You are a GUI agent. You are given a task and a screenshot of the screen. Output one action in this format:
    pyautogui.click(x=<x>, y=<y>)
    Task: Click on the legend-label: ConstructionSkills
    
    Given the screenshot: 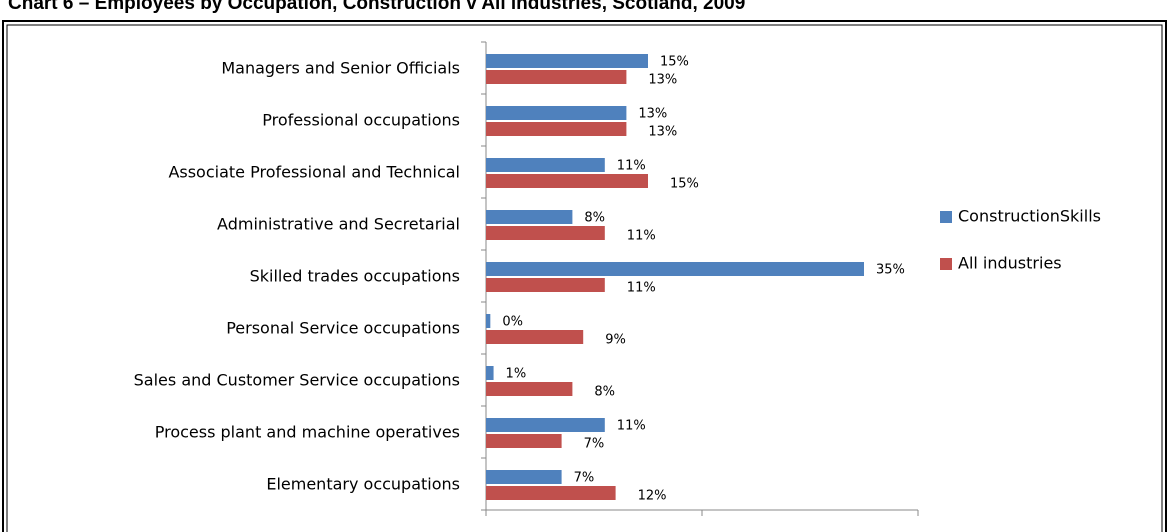 What is the action you would take?
    pyautogui.click(x=1029, y=216)
    